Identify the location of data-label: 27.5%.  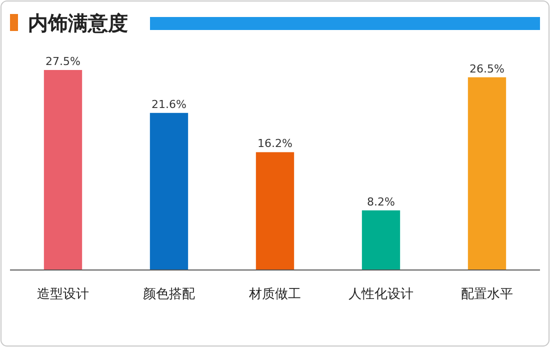
(63, 61).